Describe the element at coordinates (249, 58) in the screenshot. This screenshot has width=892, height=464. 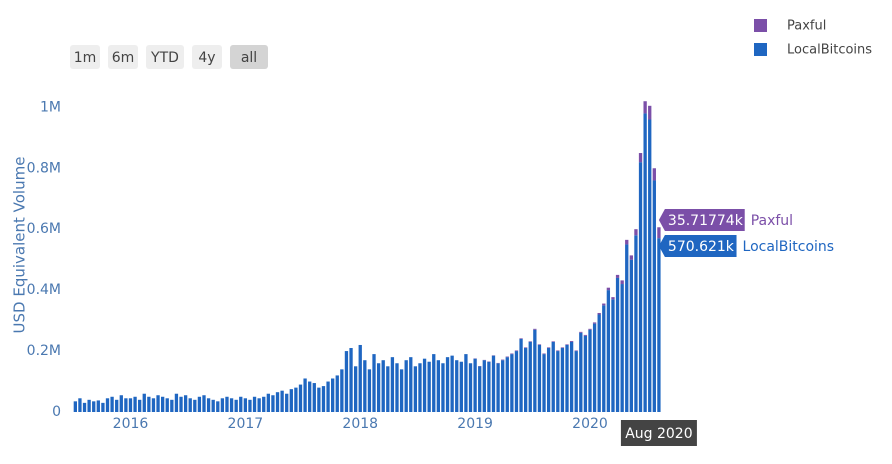
I see `range-button-label: all` at that location.